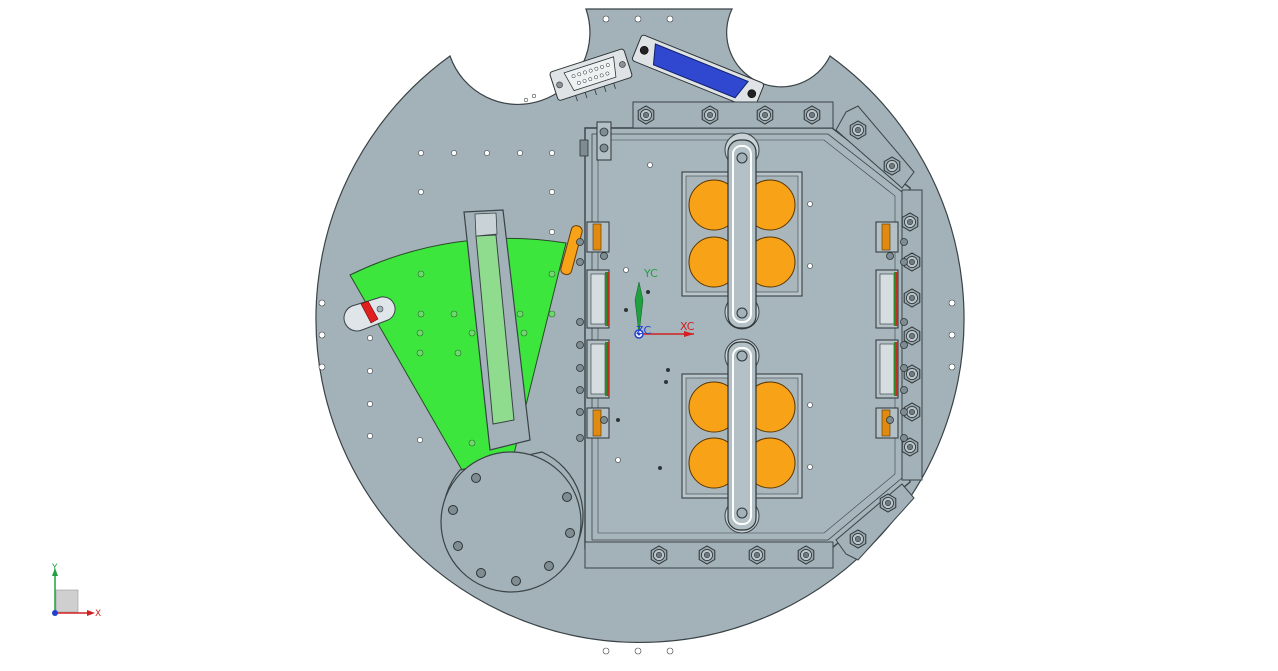  I want to click on frame-holes, so click(714, 316).